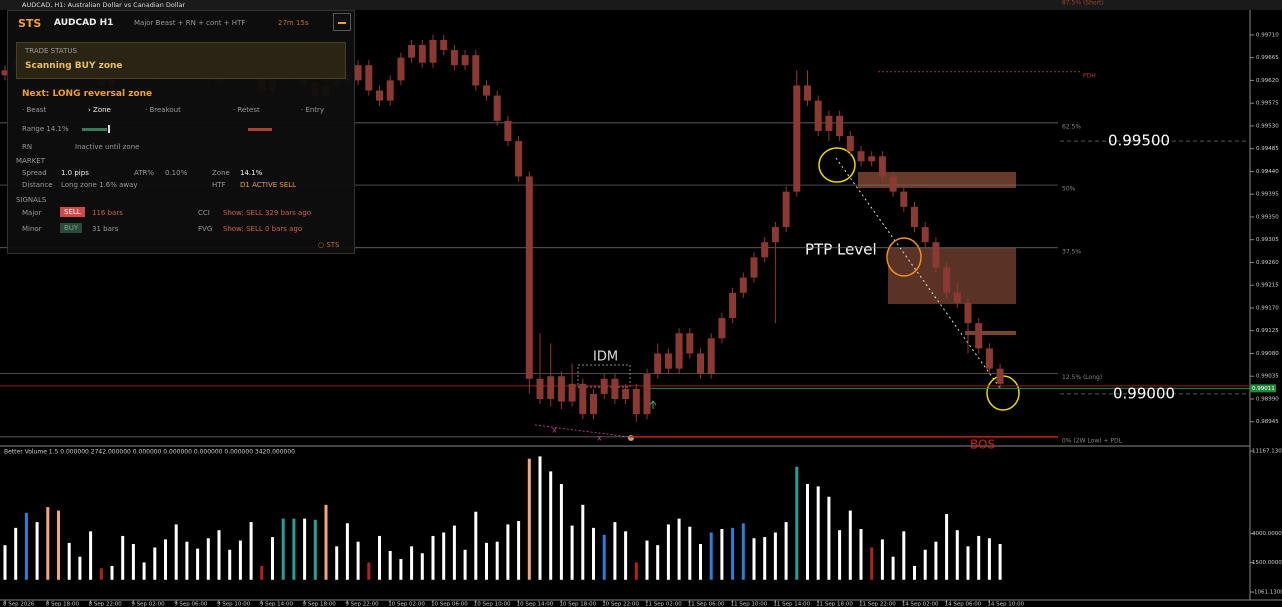 The image size is (1282, 607). Describe the element at coordinates (918, 273) in the screenshot. I see `path-line` at that location.